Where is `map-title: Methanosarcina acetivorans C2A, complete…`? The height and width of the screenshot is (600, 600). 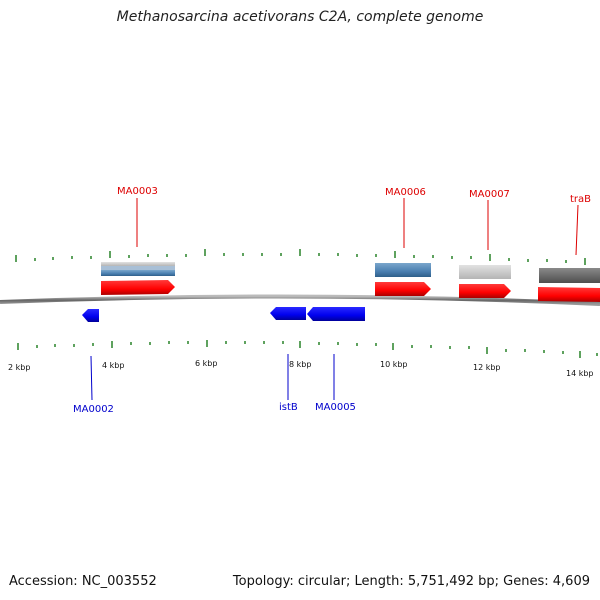
map-title: Methanosarcina acetivorans C2A, complete… is located at coordinates (300, 17).